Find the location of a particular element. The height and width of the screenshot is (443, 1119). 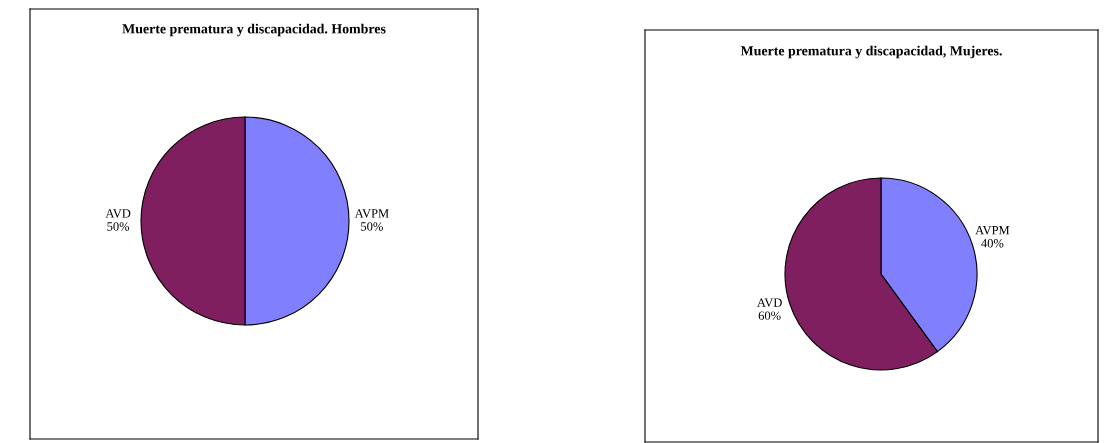

data-label: 60% is located at coordinates (769, 315).